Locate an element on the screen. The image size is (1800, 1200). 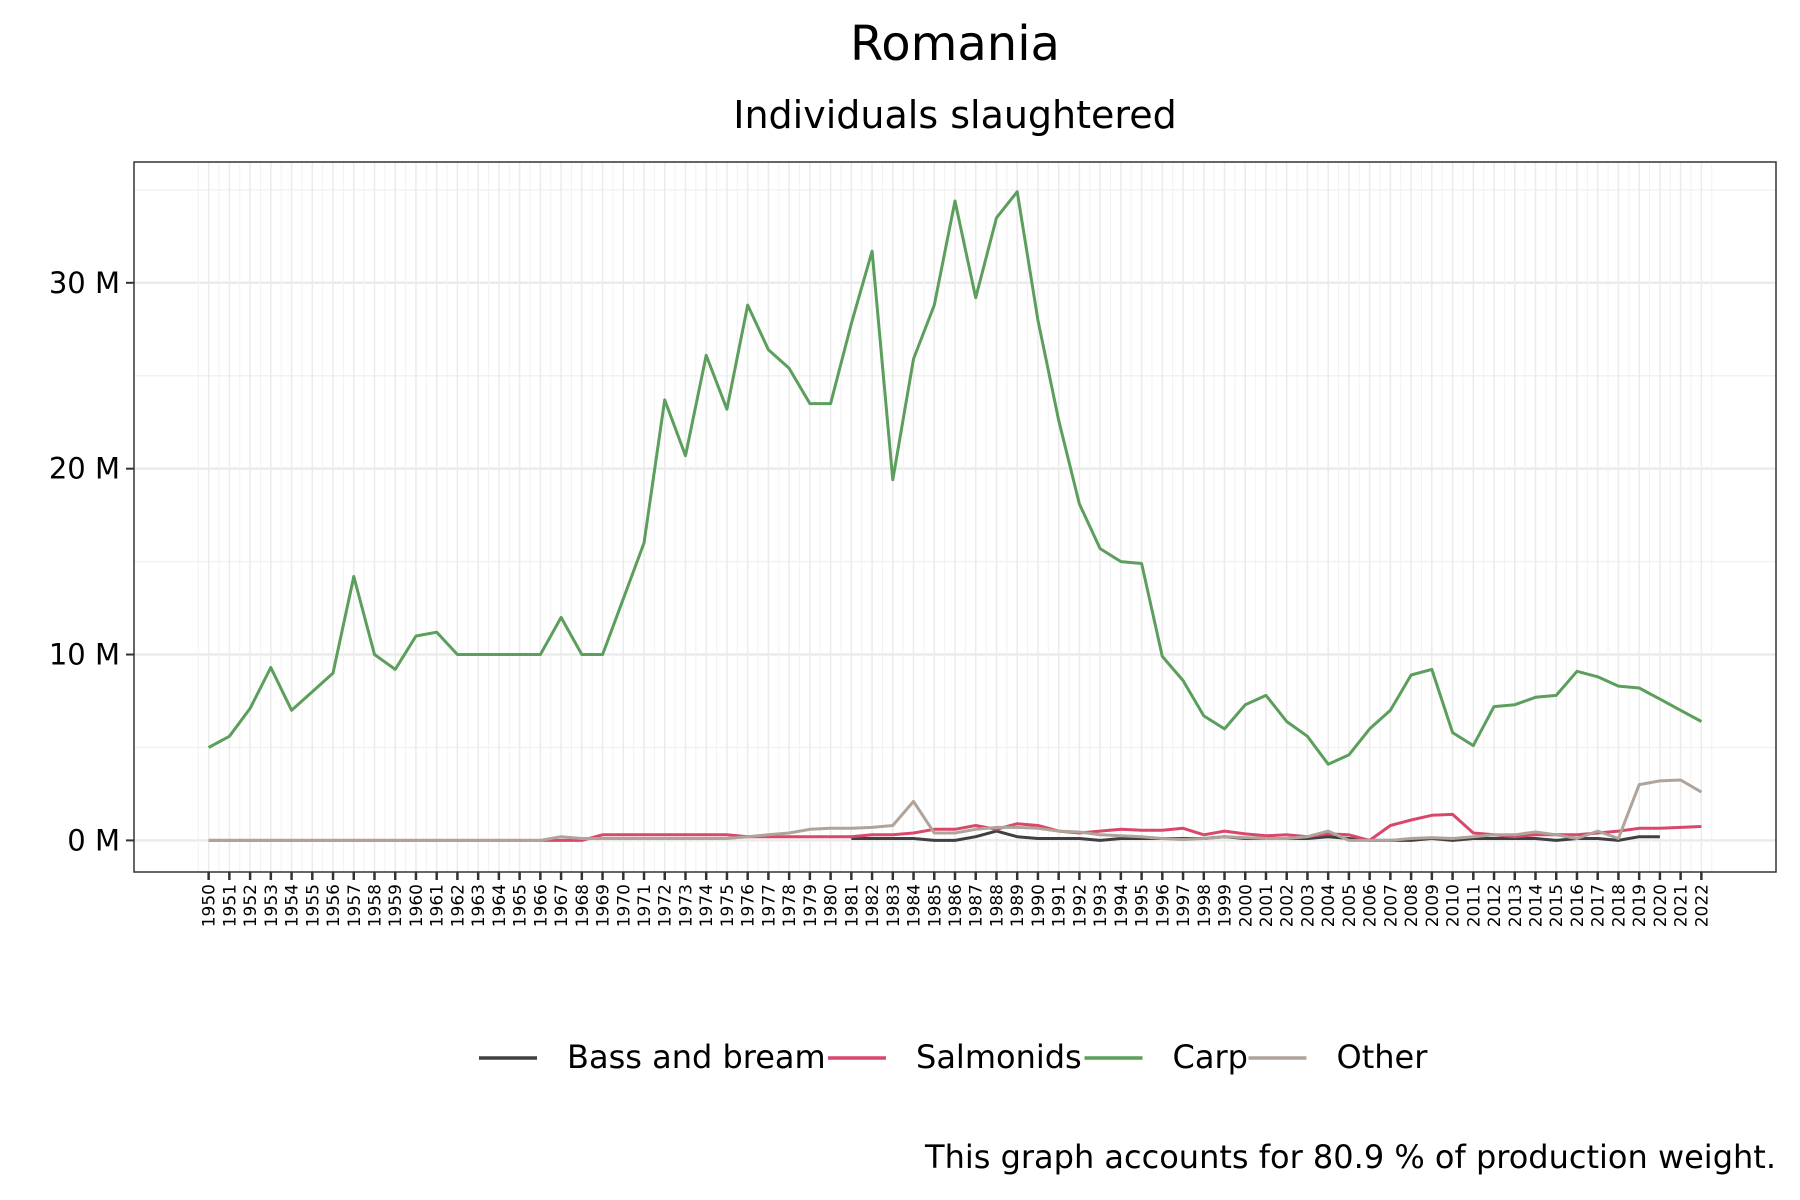
x-tick-label: 1984 is located at coordinates (915, 905).